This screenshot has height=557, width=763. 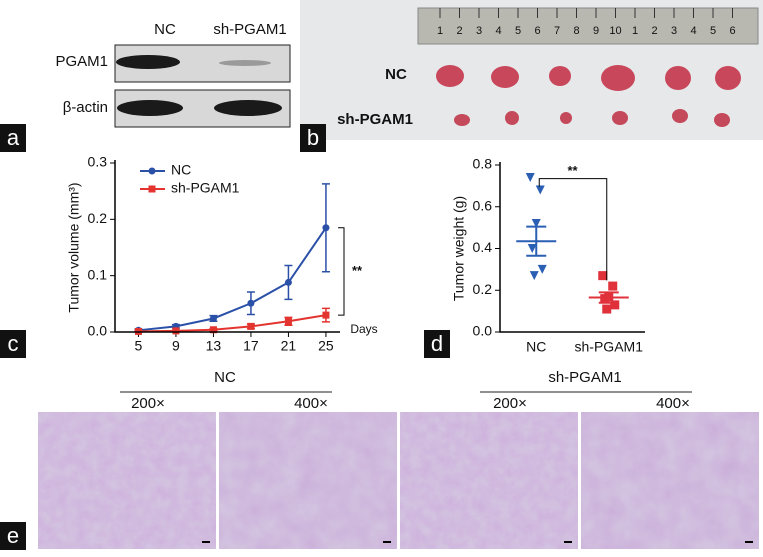 What do you see at coordinates (139, 346) in the screenshot?
I see `x-tick-label: 5` at bounding box center [139, 346].